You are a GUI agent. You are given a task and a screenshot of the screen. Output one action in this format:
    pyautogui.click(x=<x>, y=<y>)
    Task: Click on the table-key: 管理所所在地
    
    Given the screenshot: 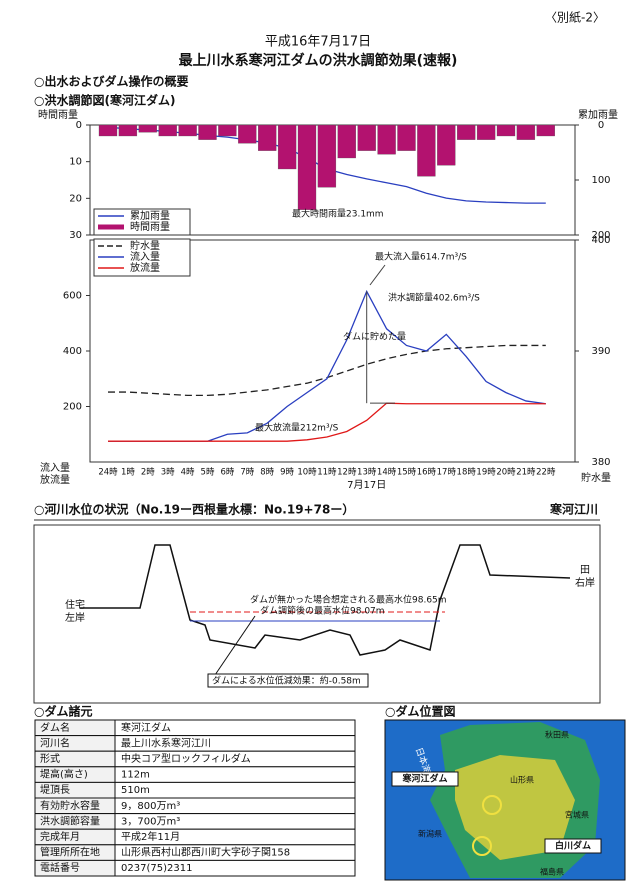 What is the action you would take?
    pyautogui.click(x=70, y=852)
    